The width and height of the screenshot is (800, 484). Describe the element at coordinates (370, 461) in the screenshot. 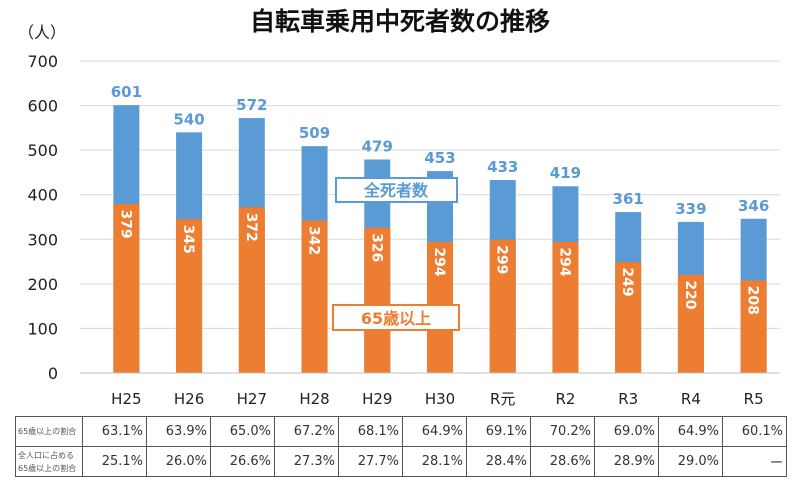

I see `table-cell: 27.7%` at that location.